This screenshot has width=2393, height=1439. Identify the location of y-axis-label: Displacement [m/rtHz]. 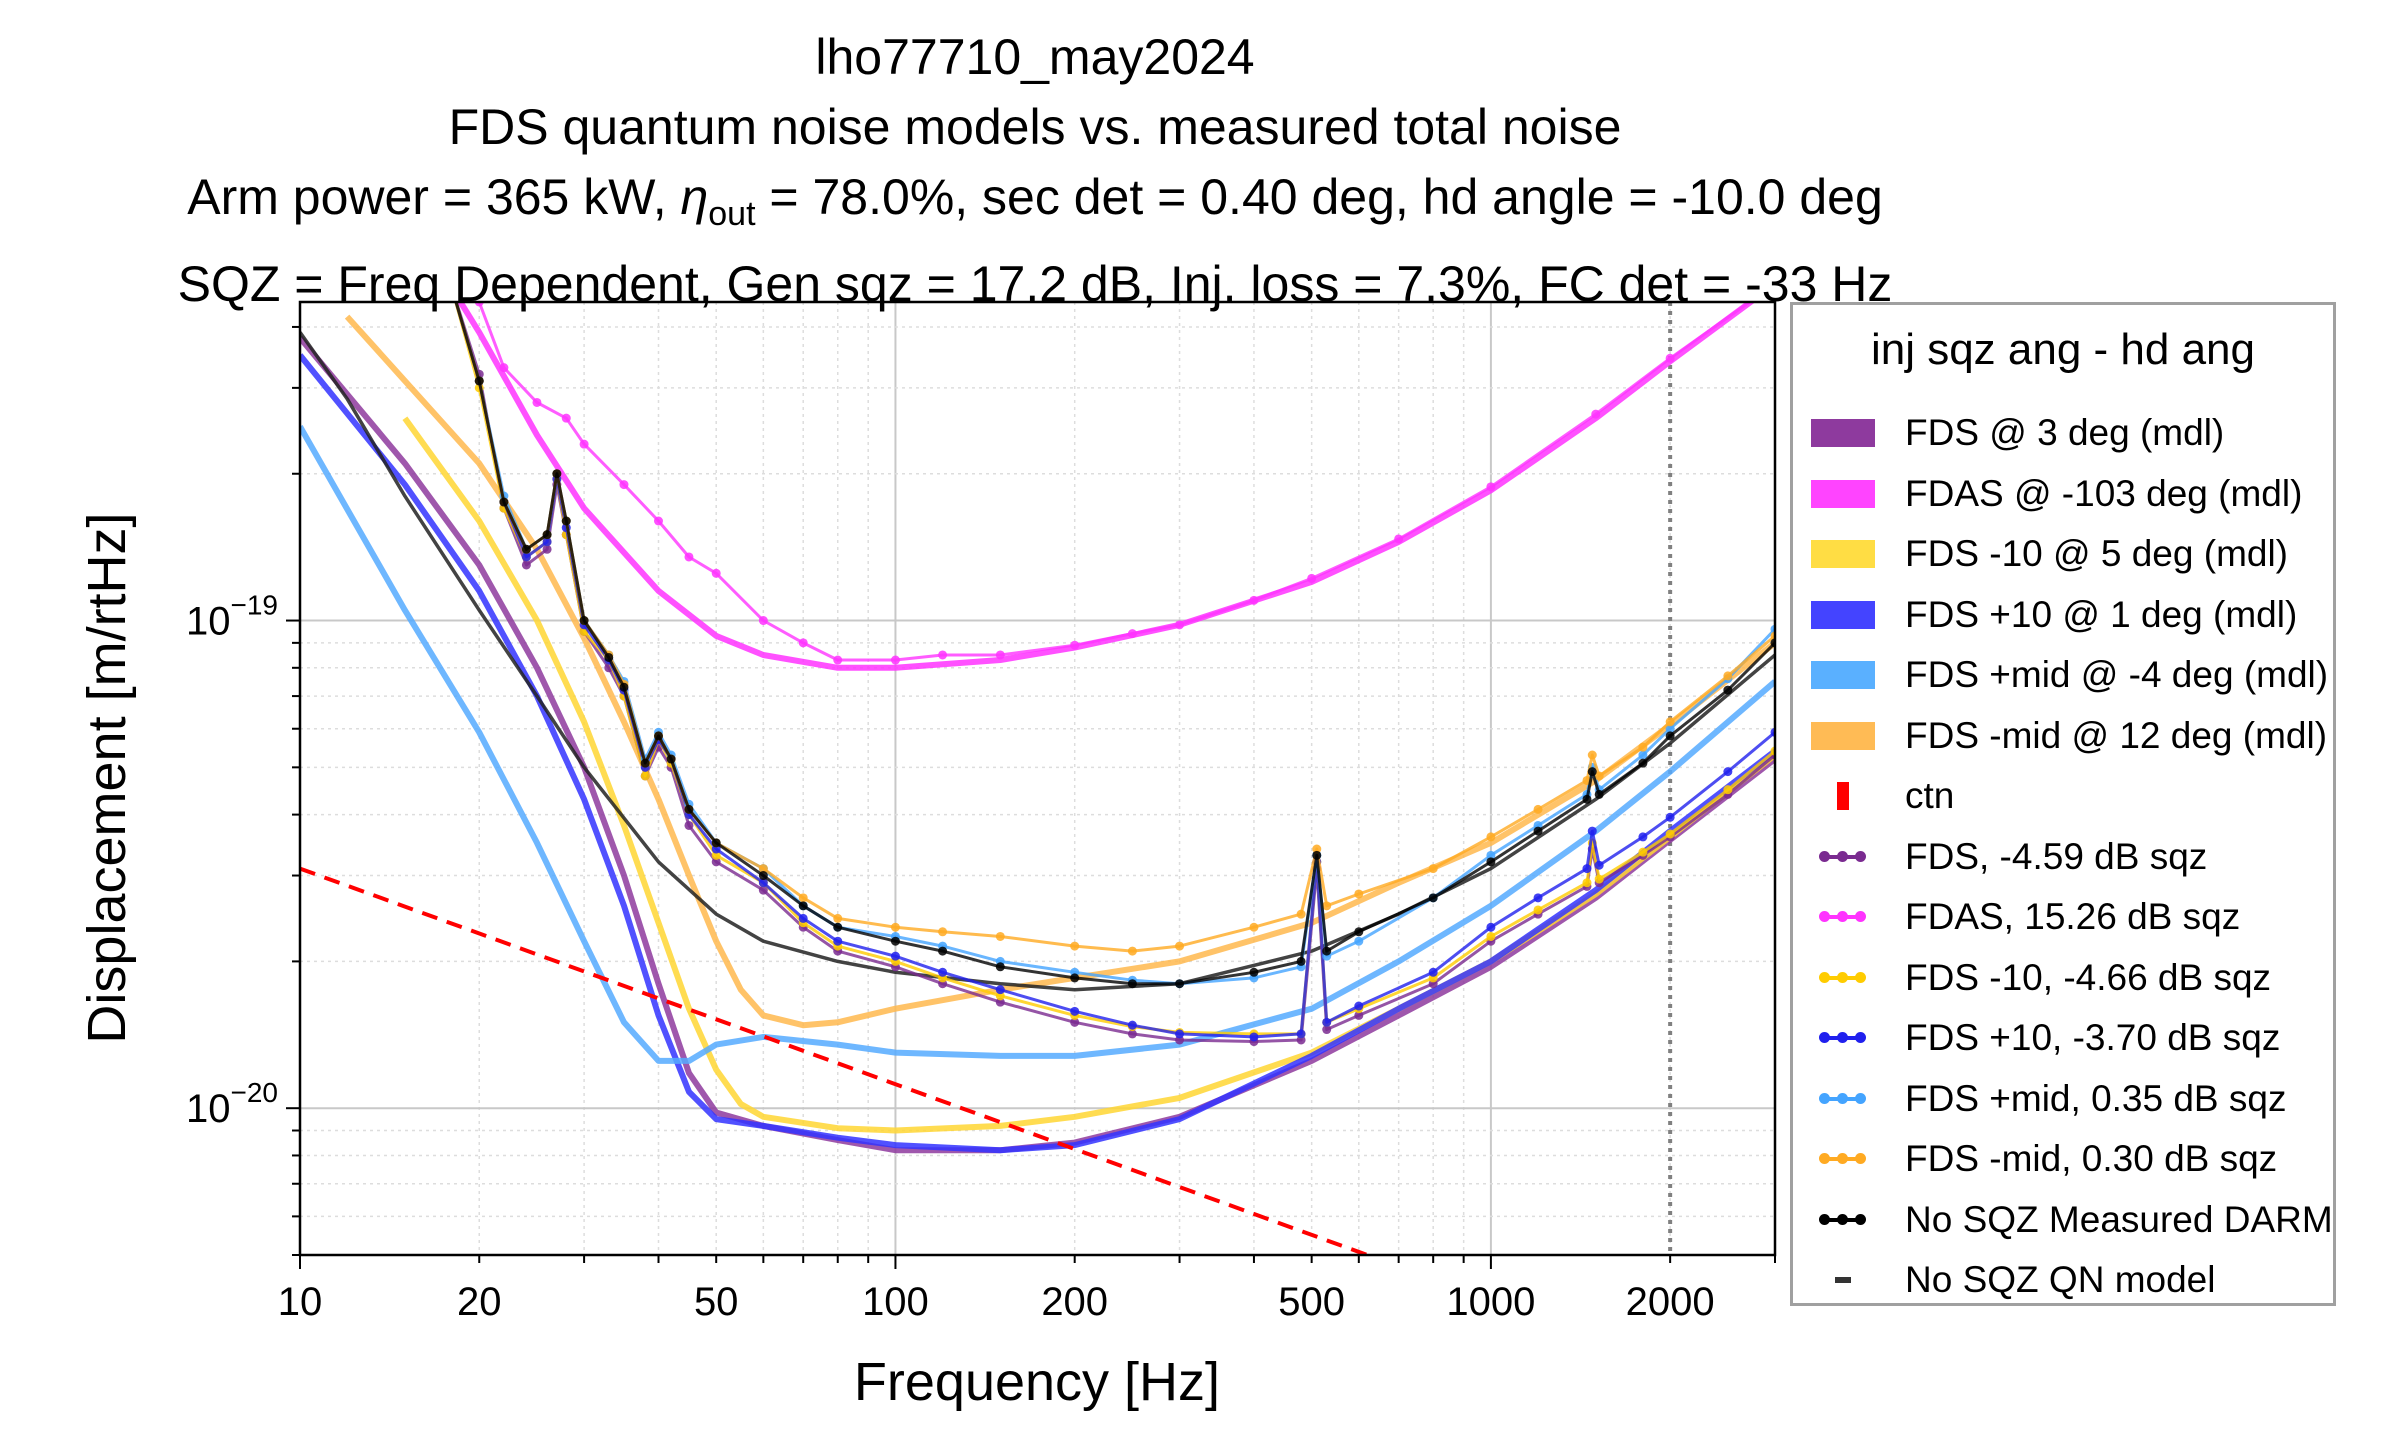
(107, 777).